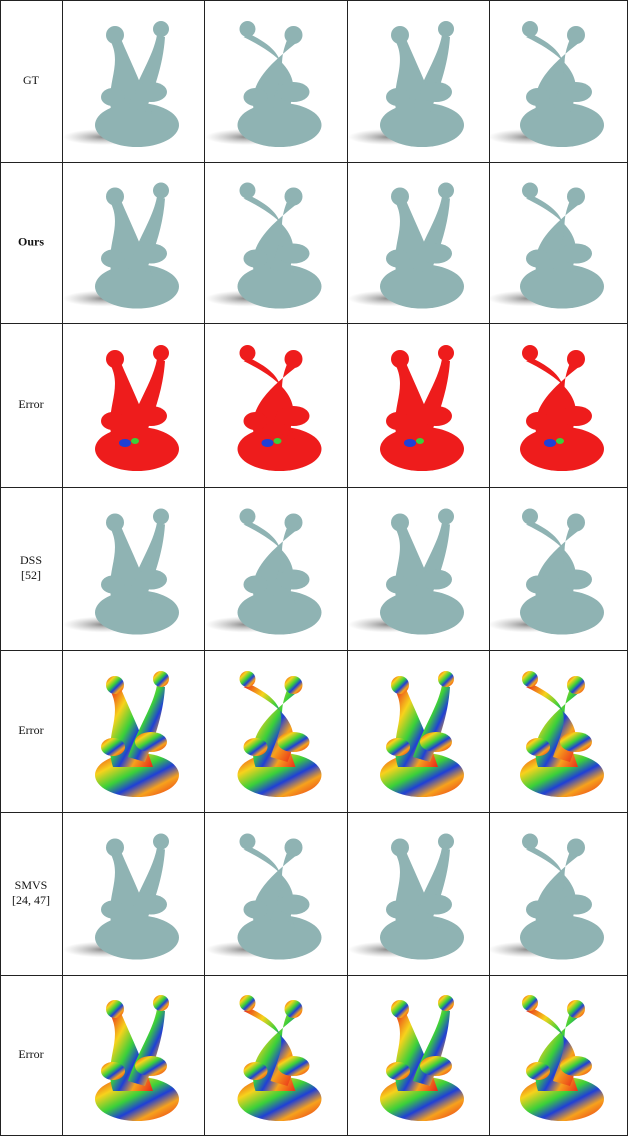 The width and height of the screenshot is (628, 1136). Describe the element at coordinates (31, 560) in the screenshot. I see `row-label: DSS` at that location.